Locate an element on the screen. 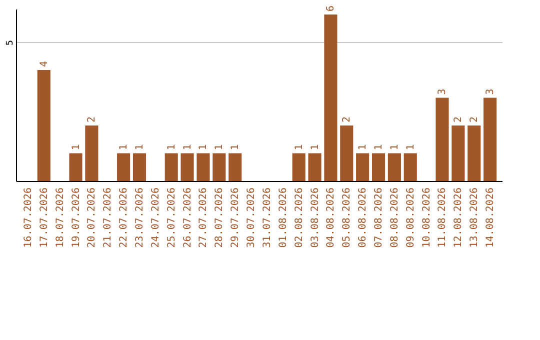 The width and height of the screenshot is (540, 340). x-tick-label: 23.07.2026 is located at coordinates (140, 218).